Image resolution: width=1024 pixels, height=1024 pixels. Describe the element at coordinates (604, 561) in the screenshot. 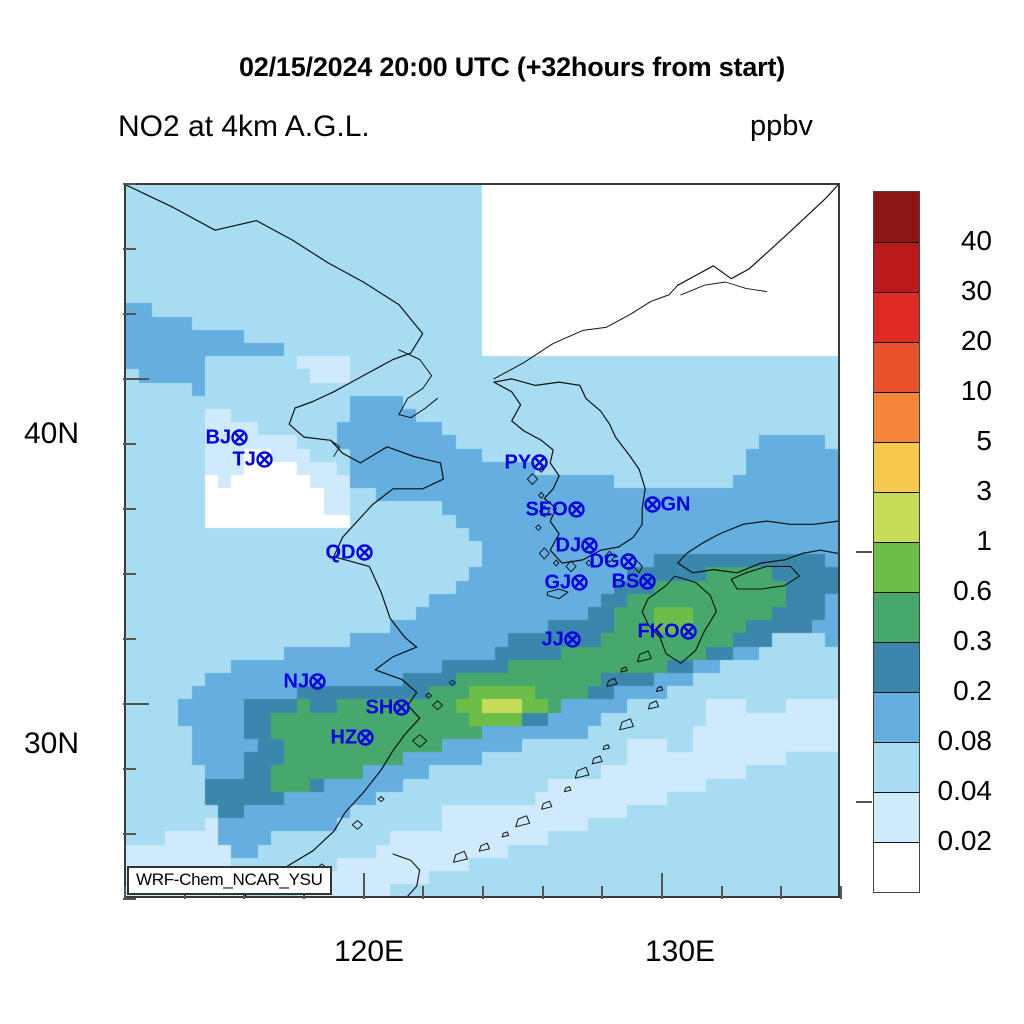

I see `station-label: DG` at that location.